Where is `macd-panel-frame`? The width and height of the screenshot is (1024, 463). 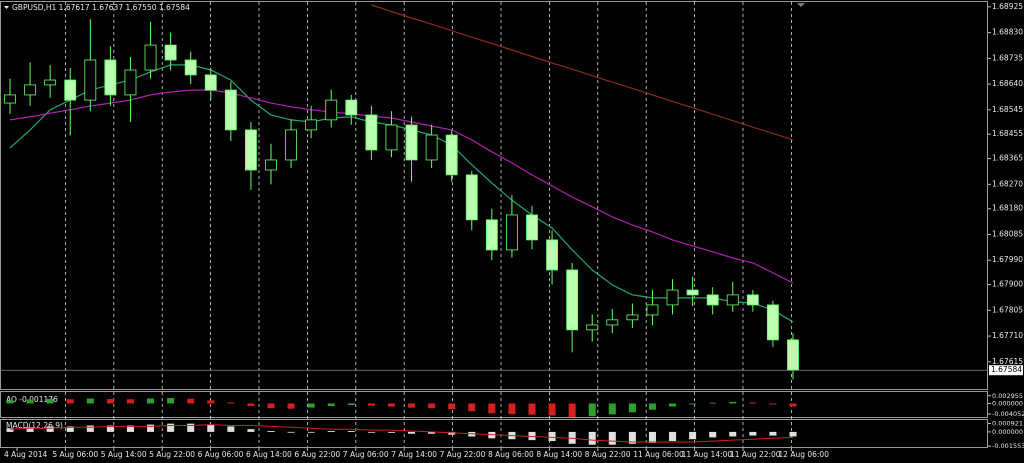
macd-panel-frame is located at coordinates (494, 433).